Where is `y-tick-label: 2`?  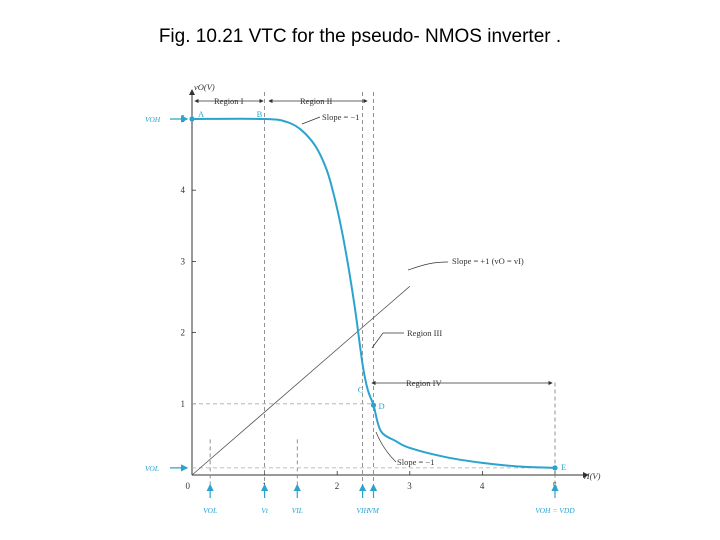 y-tick-label: 2 is located at coordinates (183, 333).